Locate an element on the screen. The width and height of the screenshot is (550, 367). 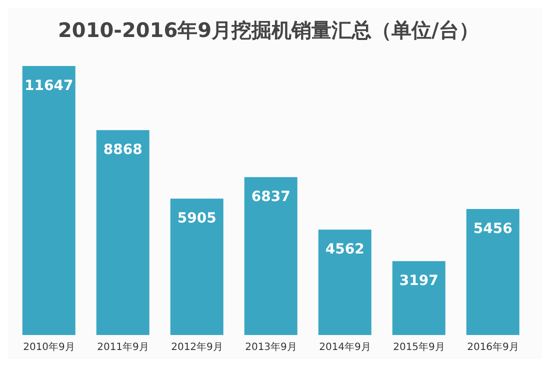
data-label: 8868 is located at coordinates (122, 150).